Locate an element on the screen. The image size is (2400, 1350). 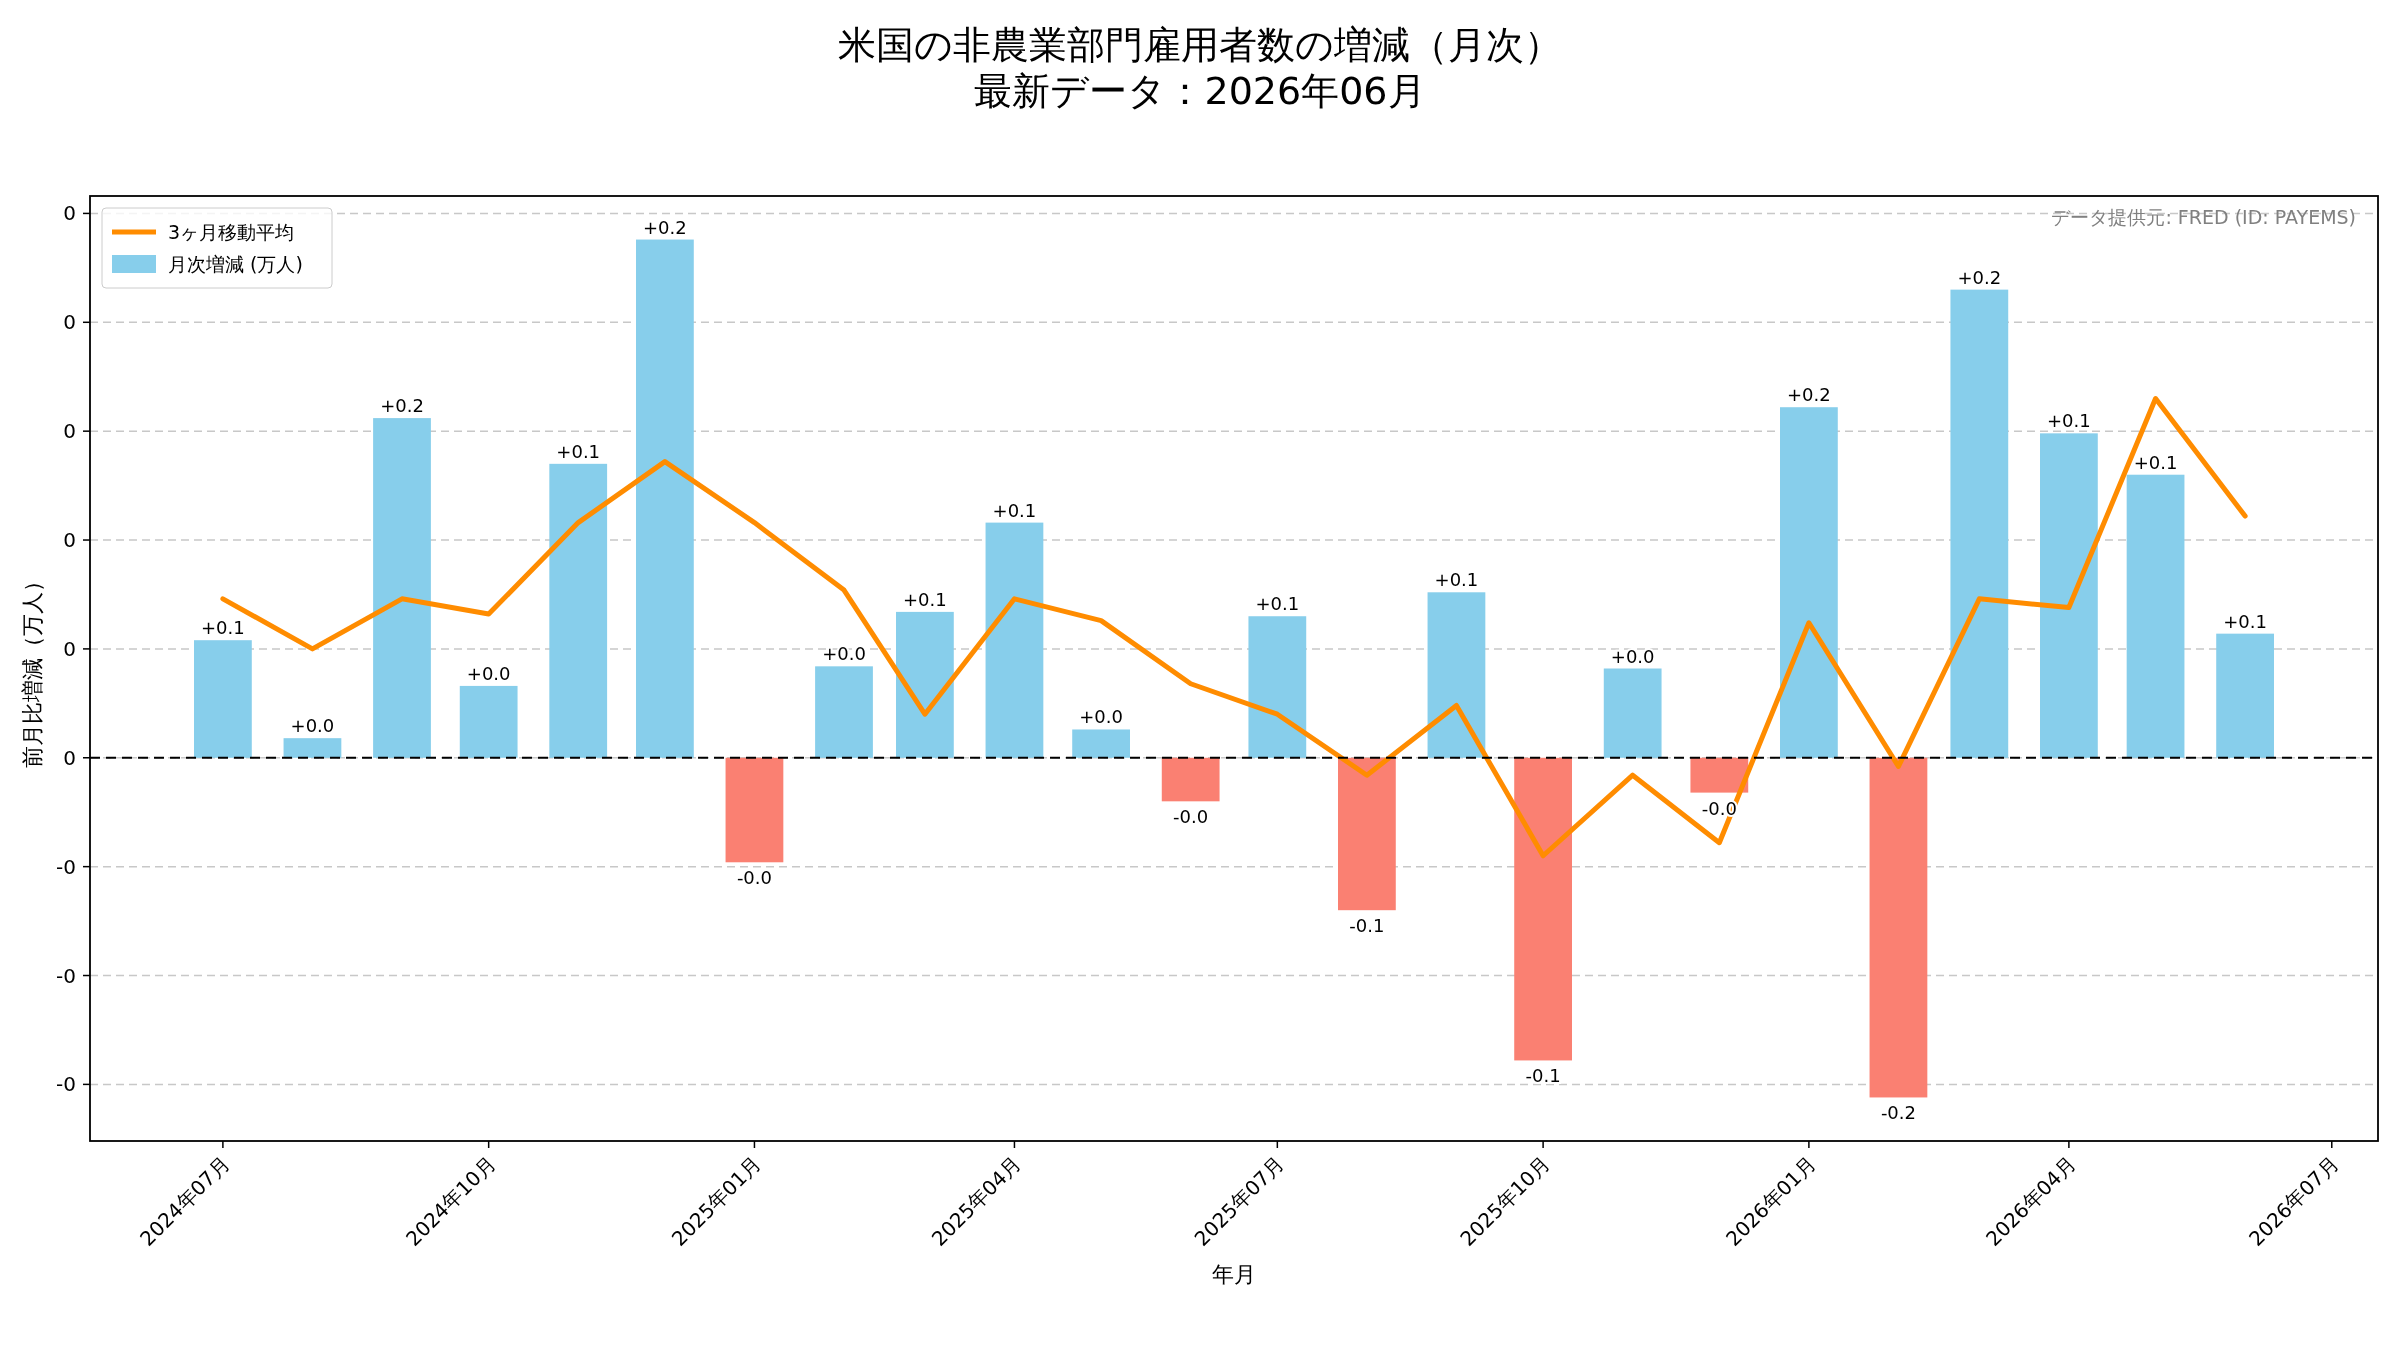
legend-label: 月次増減 (万人) is located at coordinates (235, 264).